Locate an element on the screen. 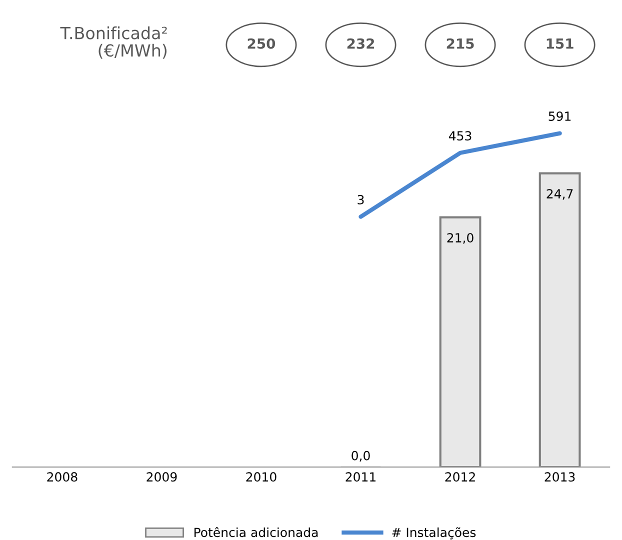  text: 232 is located at coordinates (360, 43).